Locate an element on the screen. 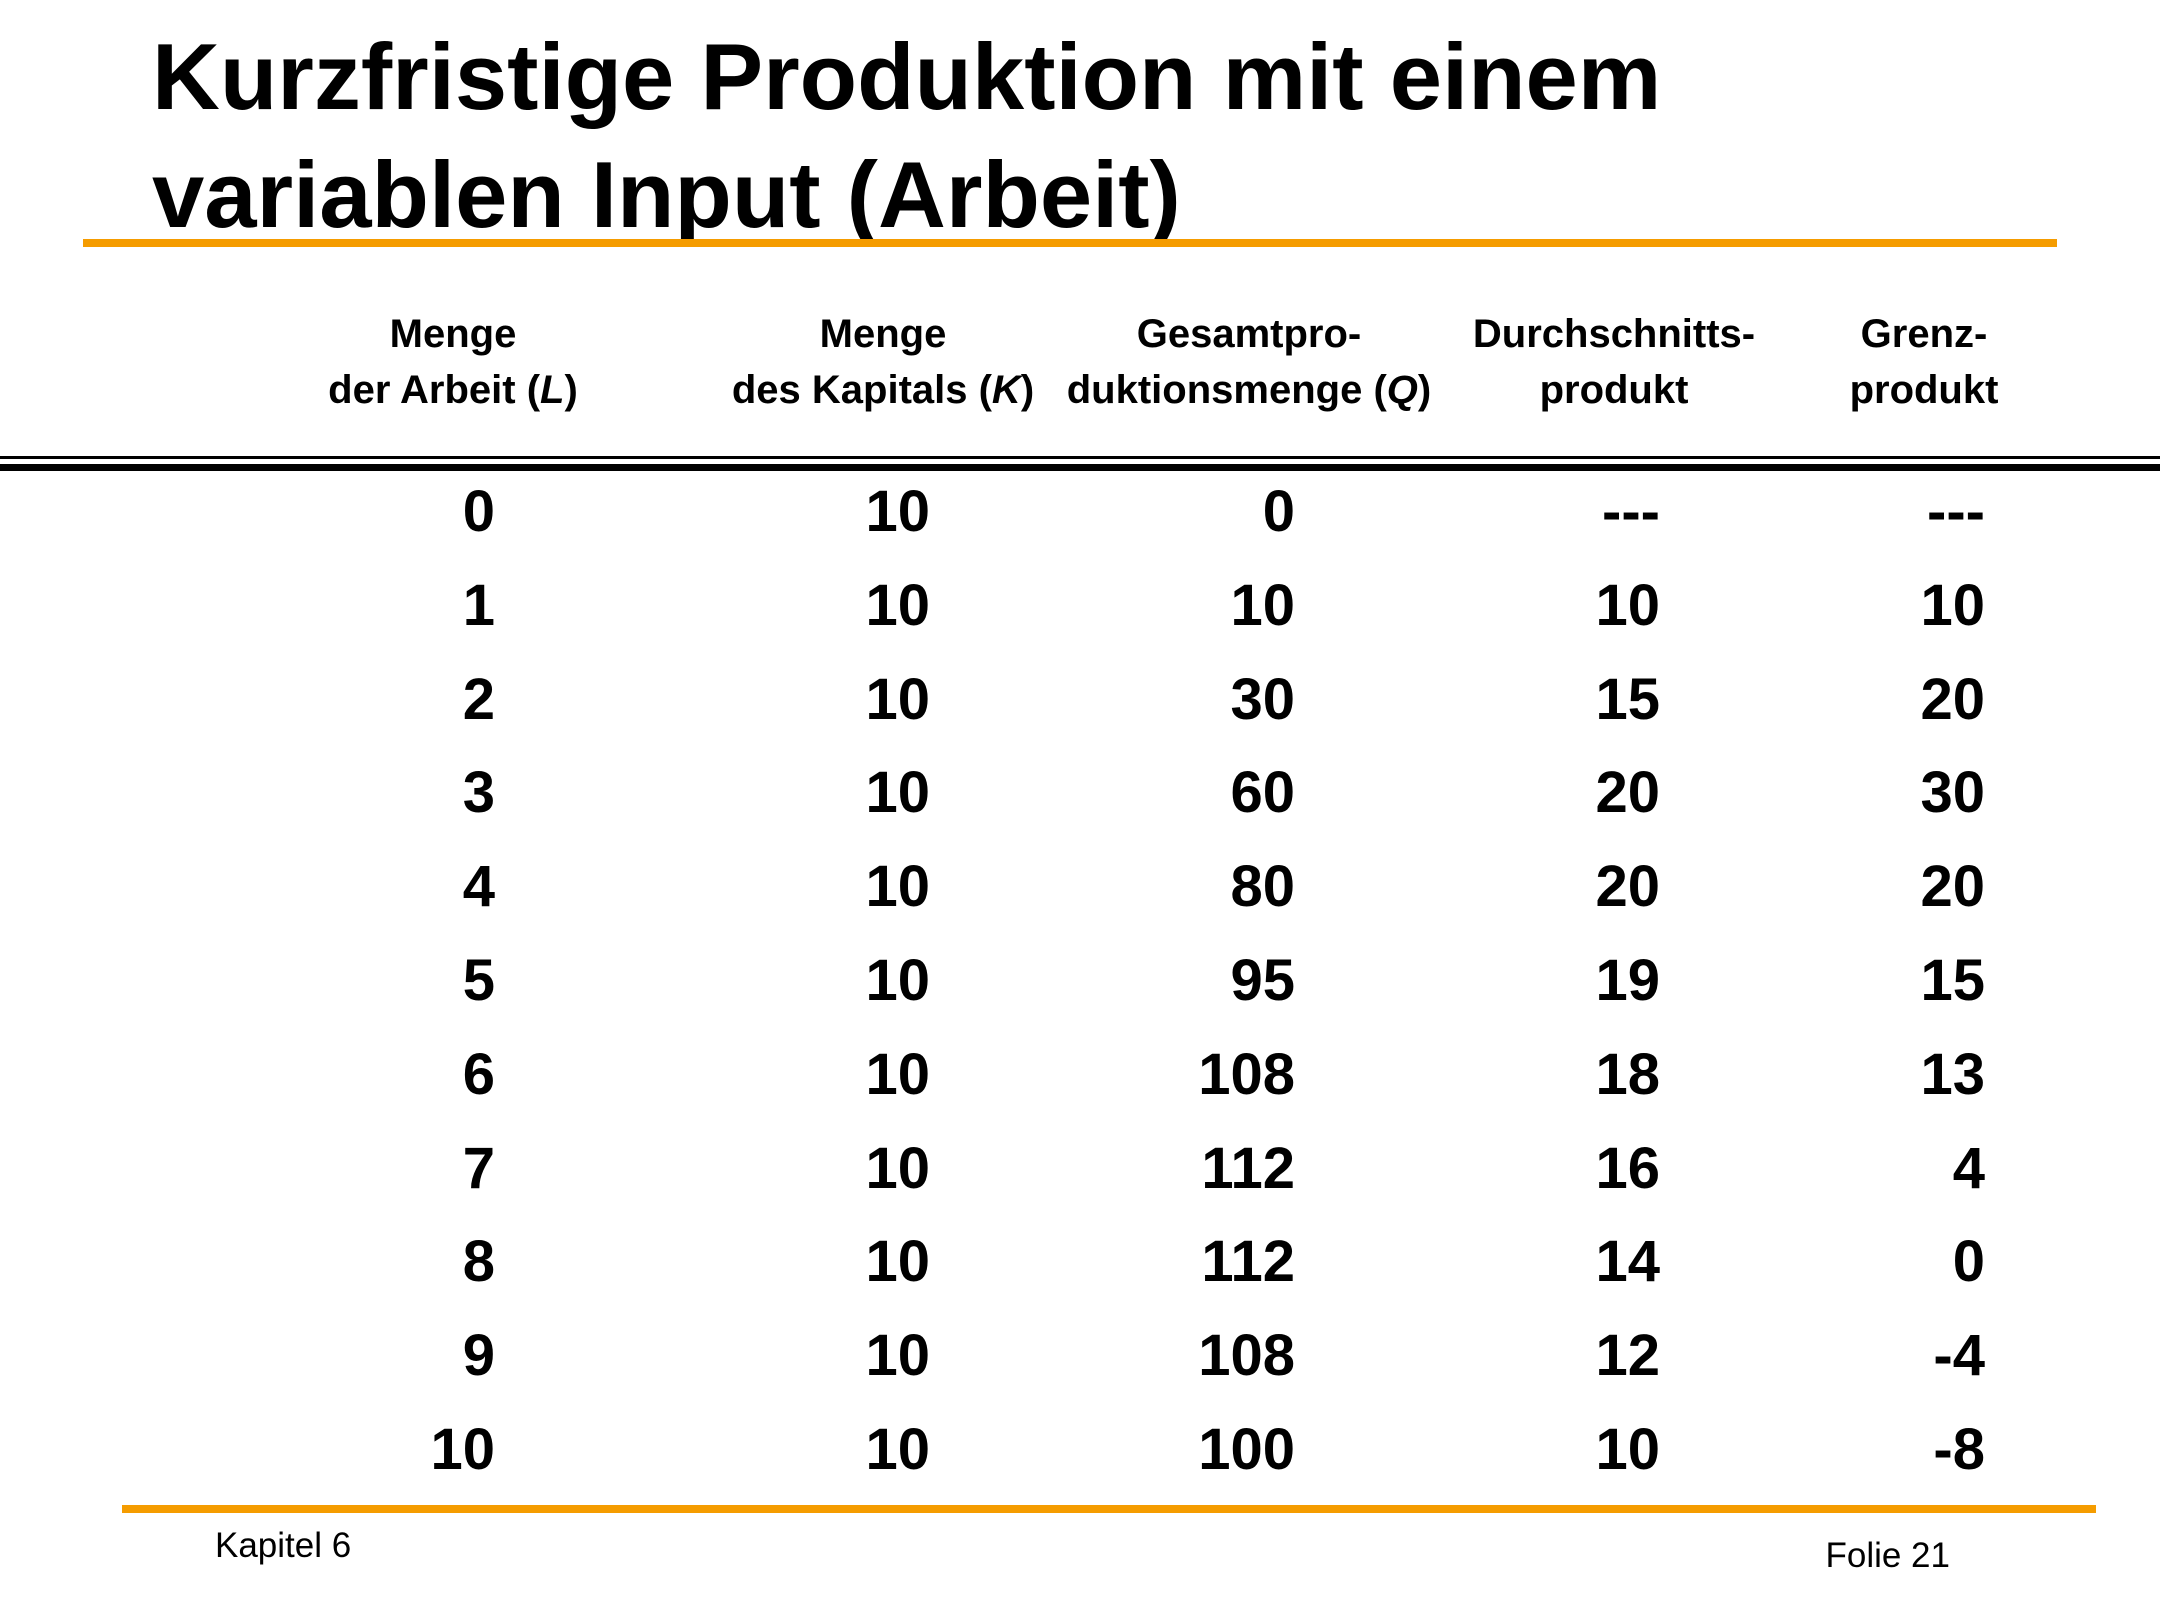 This screenshot has height=1620, width=2160. footer-divider is located at coordinates (1109, 1509).